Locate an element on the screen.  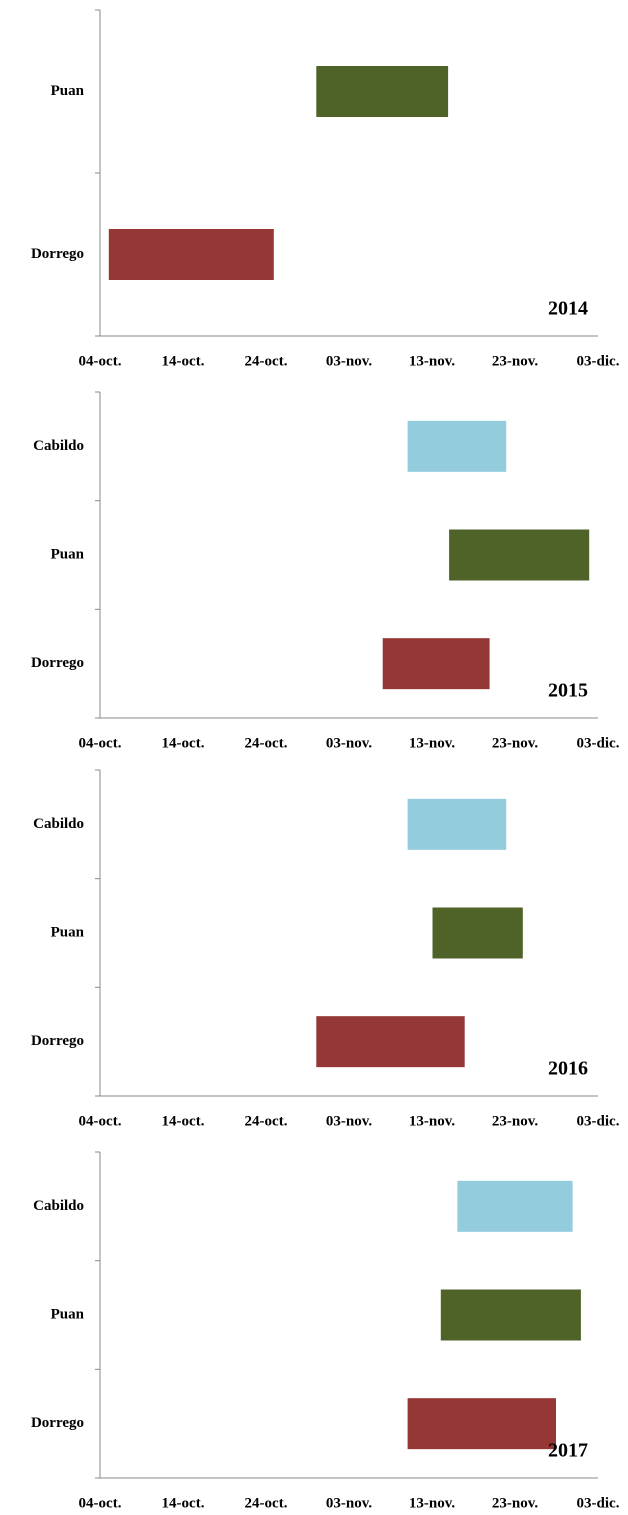
annotation: 2014 is located at coordinates (568, 309).